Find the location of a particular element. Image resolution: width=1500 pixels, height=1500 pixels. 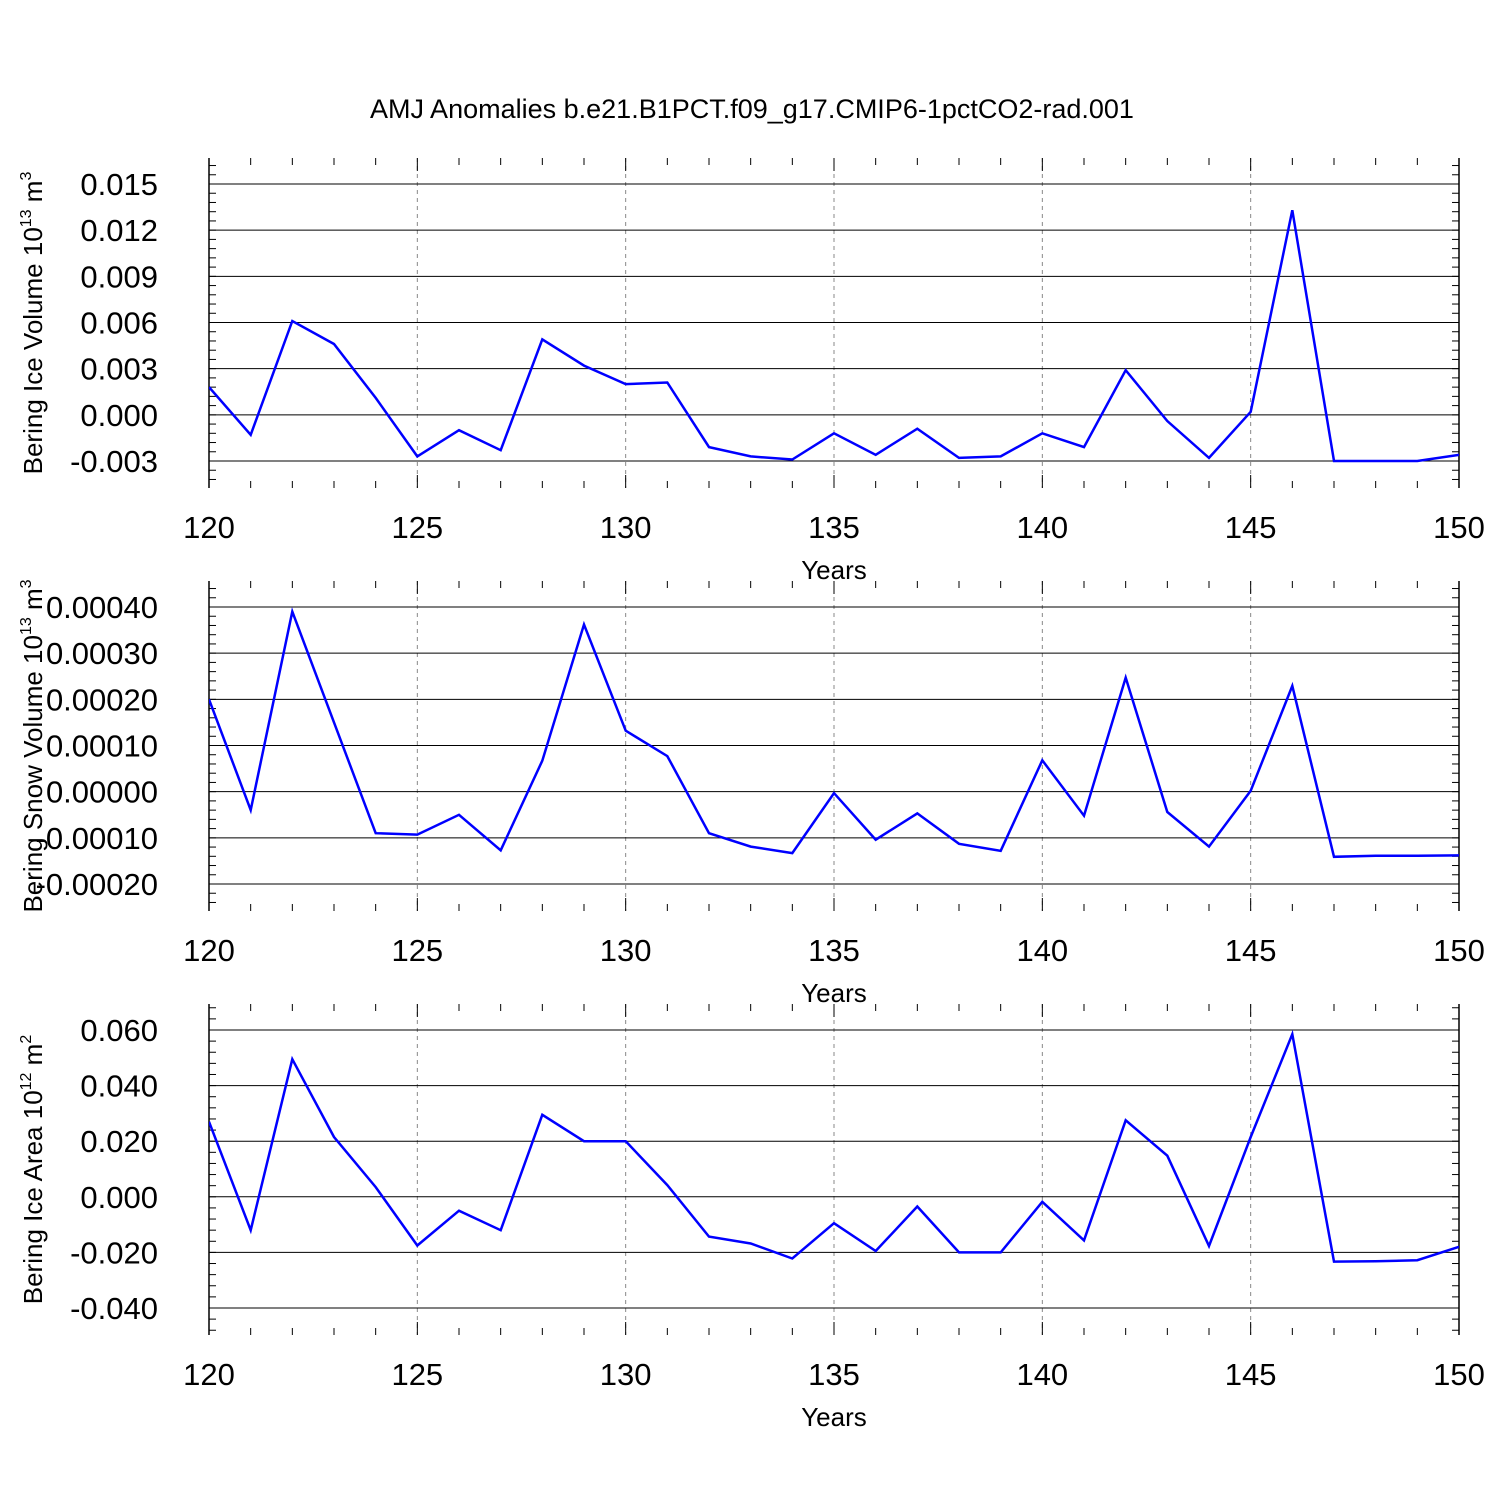

y-tick-label: 0.040 is located at coordinates (119, 1086).